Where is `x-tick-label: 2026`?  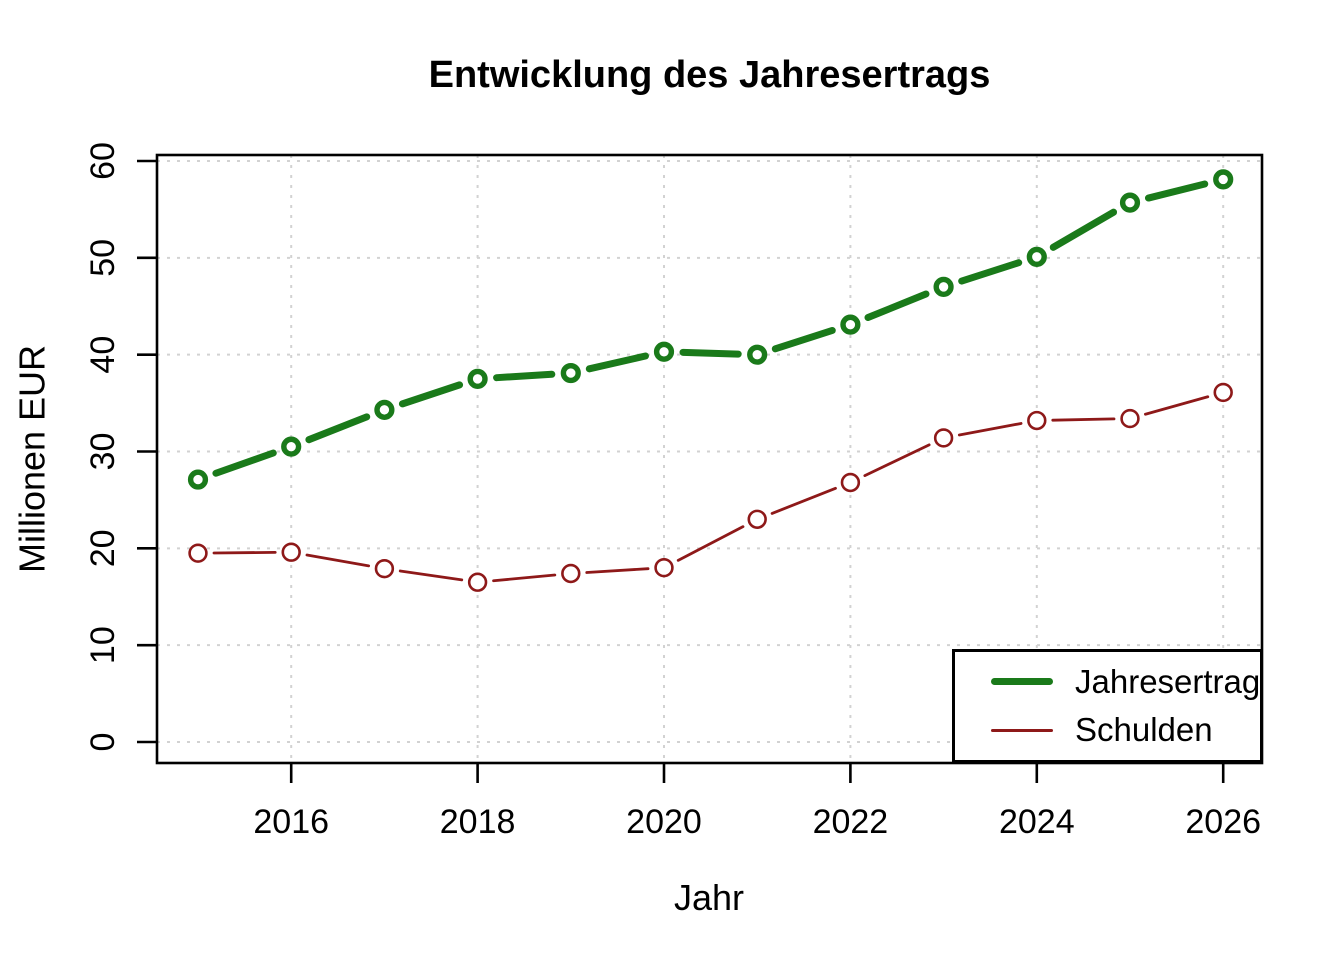 x-tick-label: 2026 is located at coordinates (1223, 822).